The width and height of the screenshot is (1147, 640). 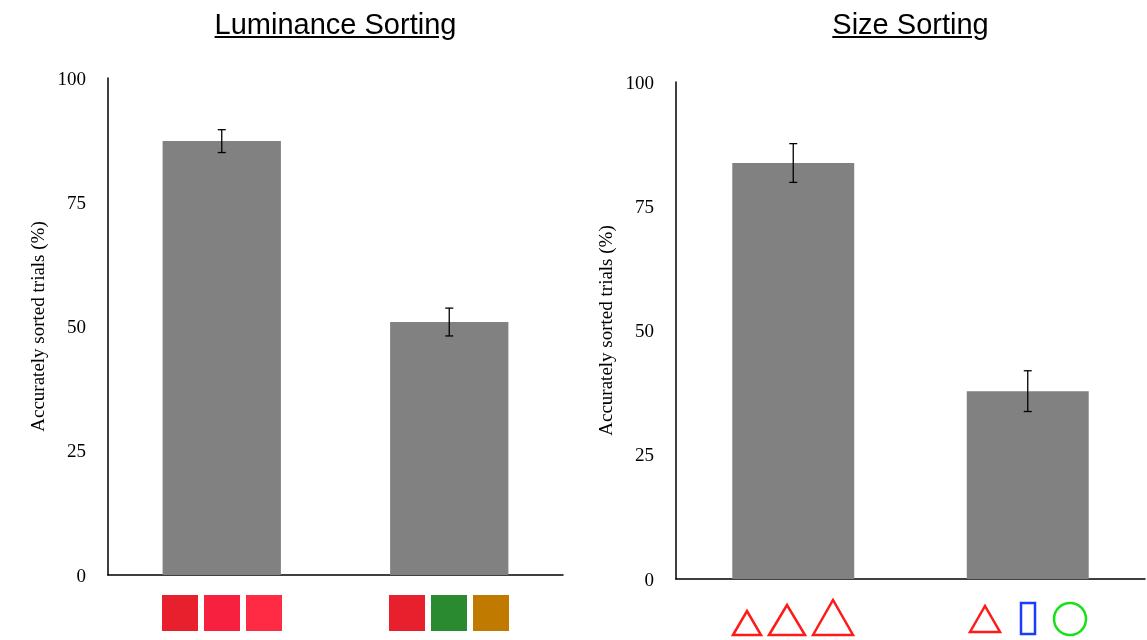 I want to click on chart-title: Size Sorting, so click(x=910, y=24).